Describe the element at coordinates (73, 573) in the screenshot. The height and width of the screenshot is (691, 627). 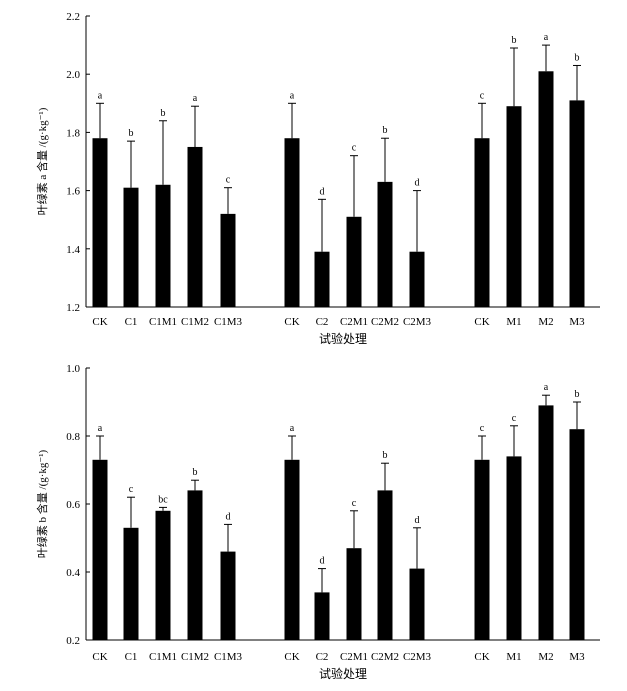
I see `y-tick-label: 0.4` at that location.